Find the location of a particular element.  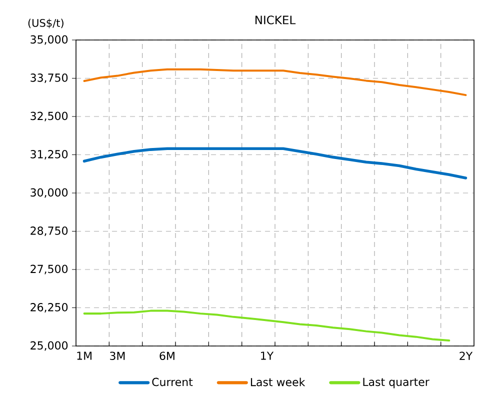

y-tick-label: 25,000 is located at coordinates (49, 346).